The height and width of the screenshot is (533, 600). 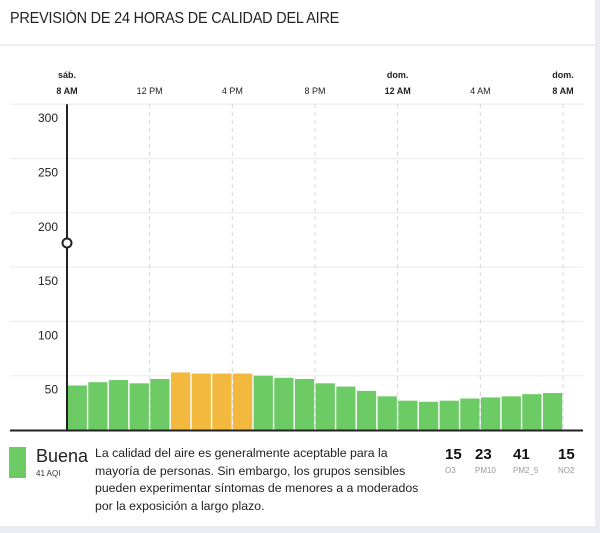 What do you see at coordinates (67, 243) in the screenshot?
I see `time-cursor-handle` at bounding box center [67, 243].